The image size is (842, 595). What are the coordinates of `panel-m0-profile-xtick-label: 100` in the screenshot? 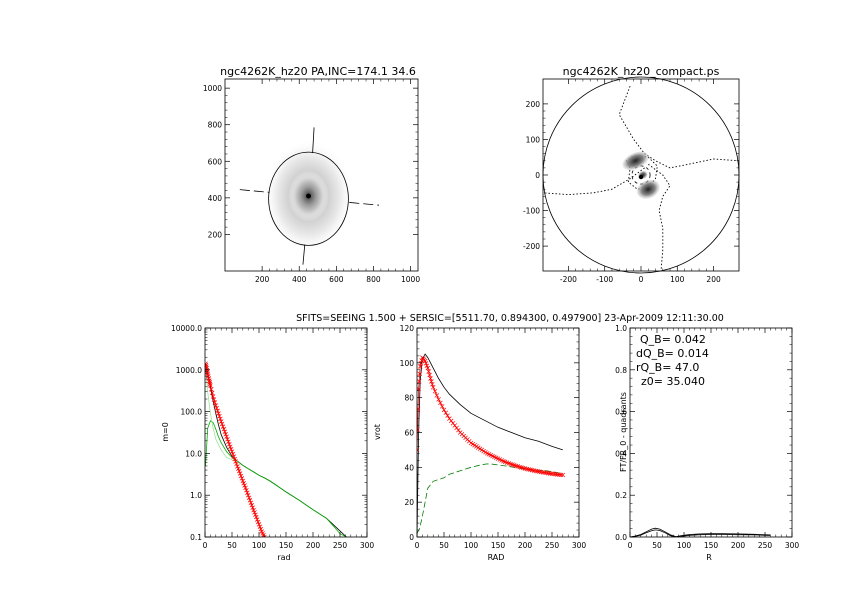 It's located at (259, 545).